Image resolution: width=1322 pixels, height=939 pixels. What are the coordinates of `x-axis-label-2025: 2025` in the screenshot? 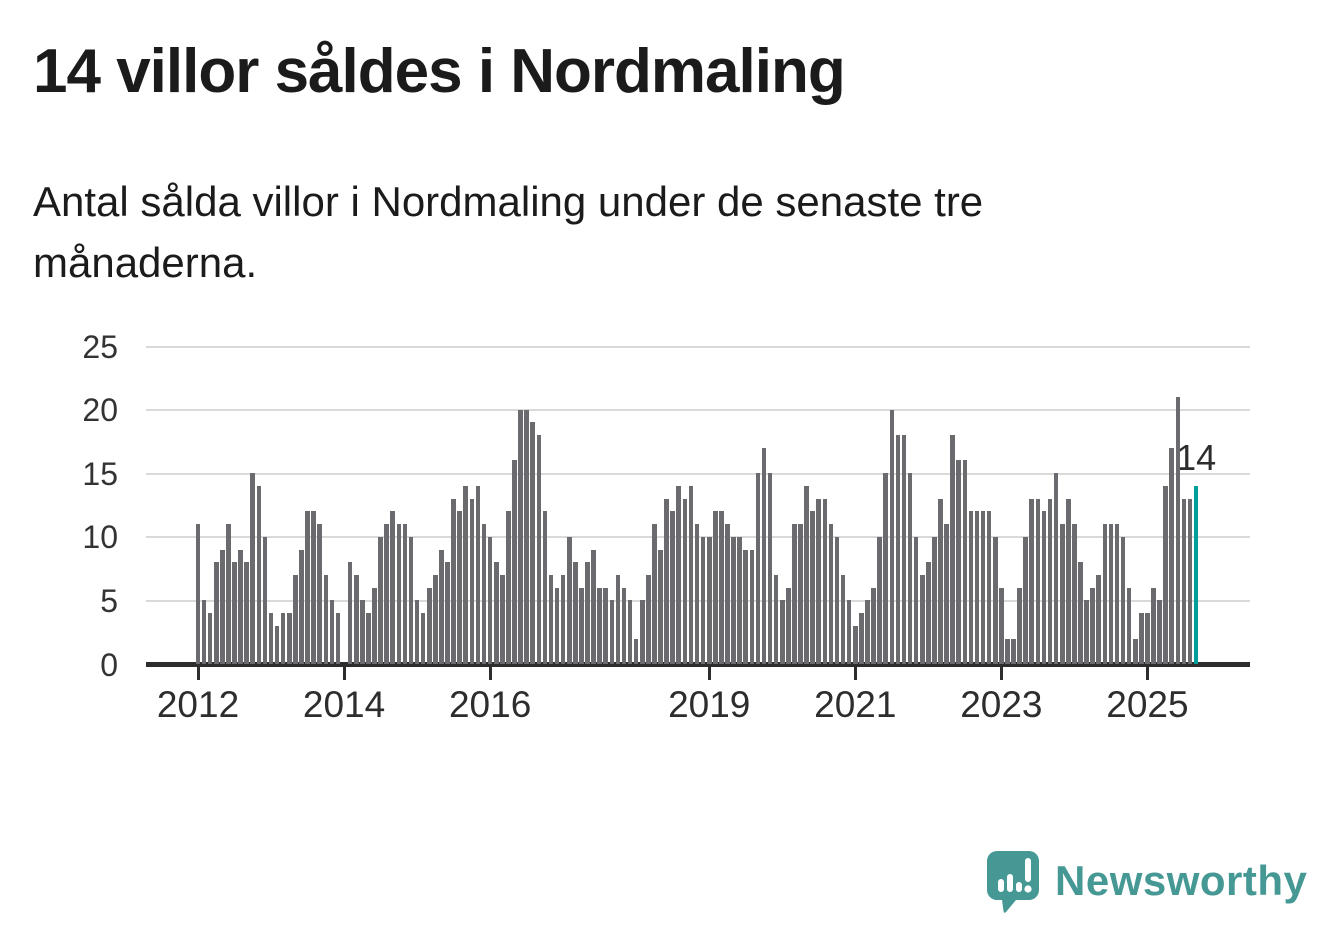 It's located at (1147, 704).